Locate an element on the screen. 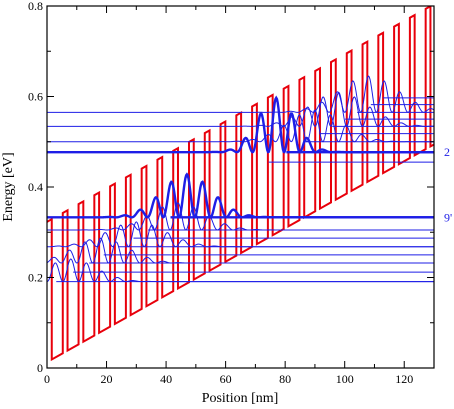  x-tick-label: 80 is located at coordinates (285, 379).